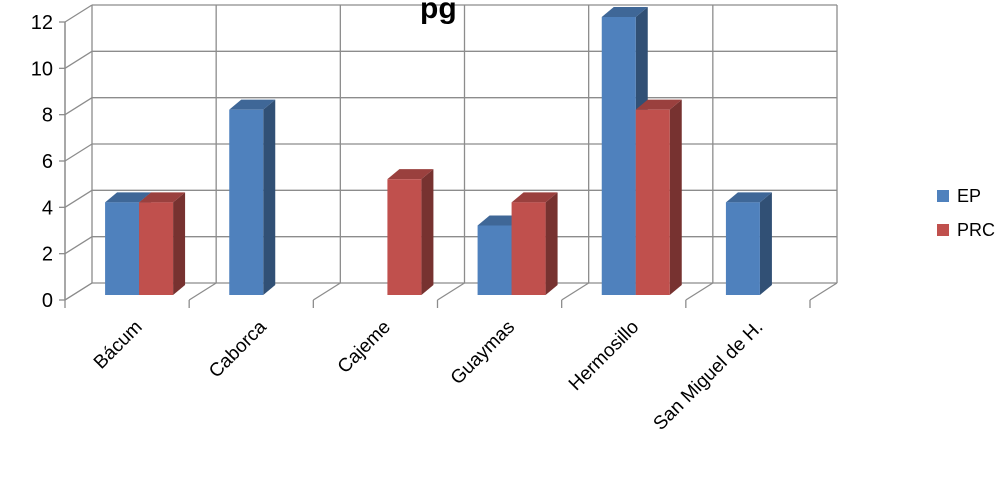 The height and width of the screenshot is (477, 1007). I want to click on x-tick-label: Cajeme, so click(364, 347).